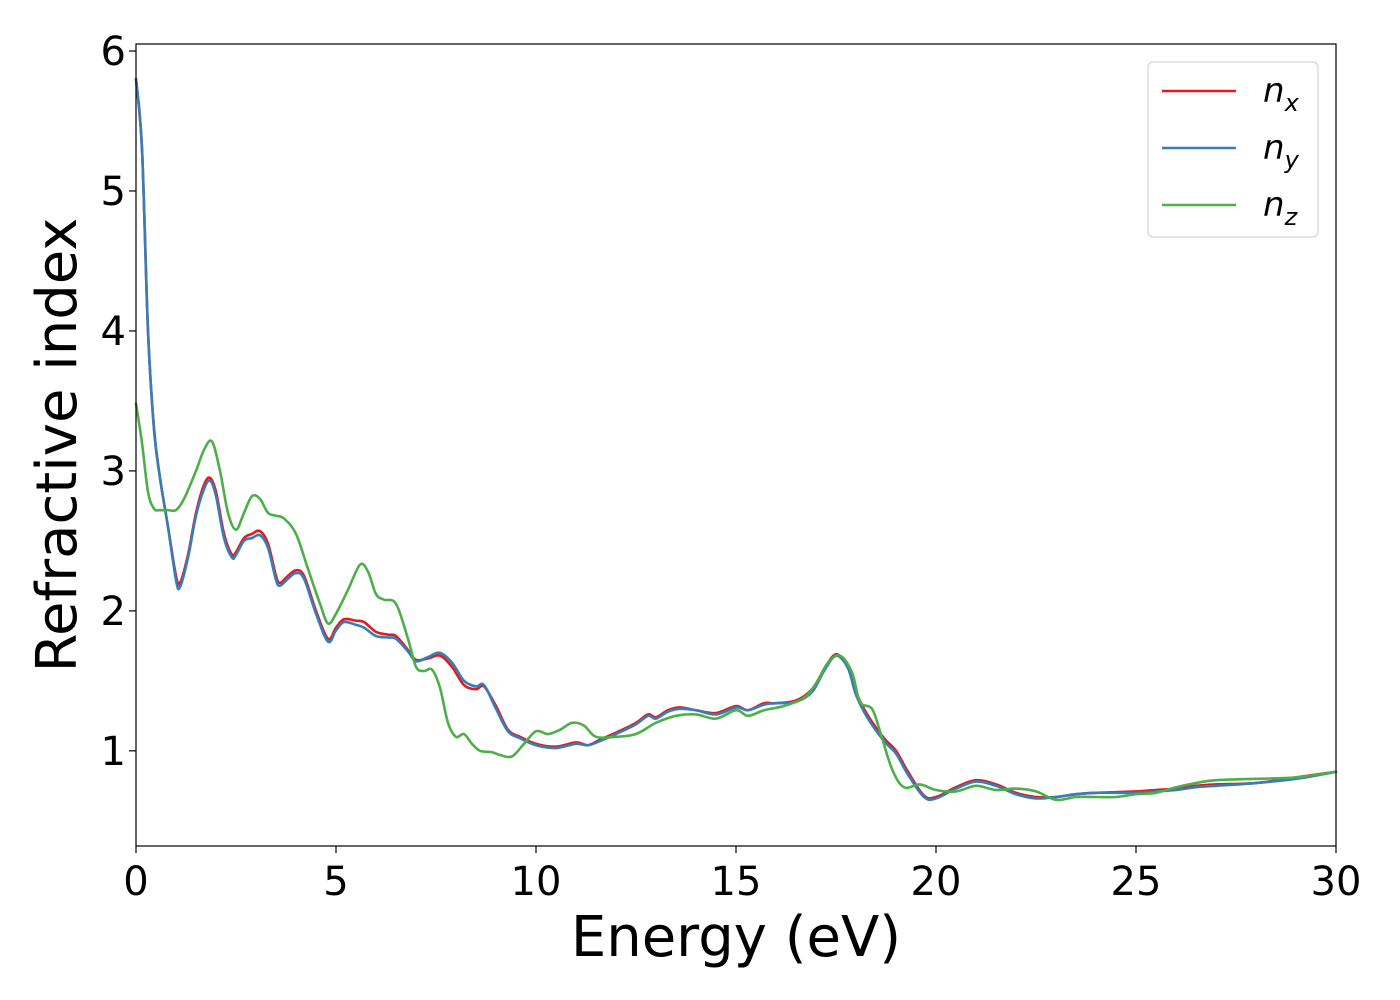 The image size is (1400, 1000). What do you see at coordinates (118, 402) in the screenshot?
I see `y-axis: 1 2 3 4 5 6` at bounding box center [118, 402].